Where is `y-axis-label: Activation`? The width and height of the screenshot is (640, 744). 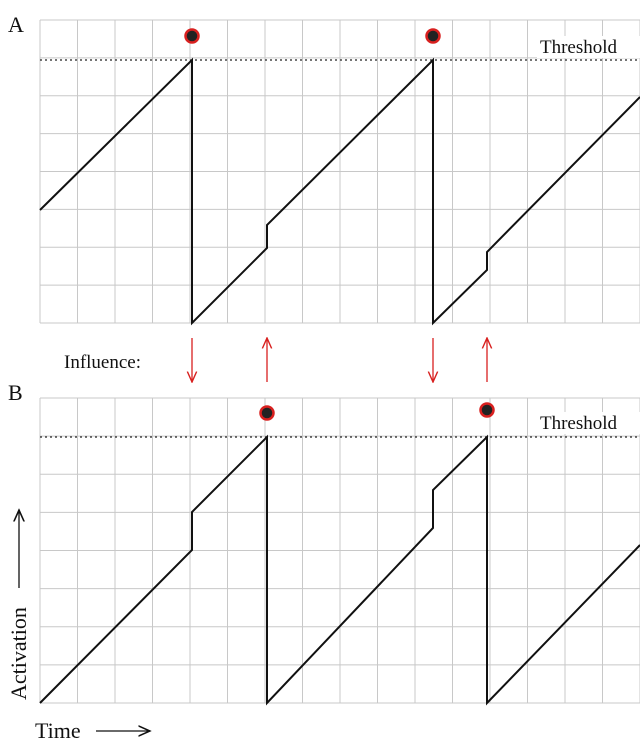 y-axis-label: Activation is located at coordinates (18, 653).